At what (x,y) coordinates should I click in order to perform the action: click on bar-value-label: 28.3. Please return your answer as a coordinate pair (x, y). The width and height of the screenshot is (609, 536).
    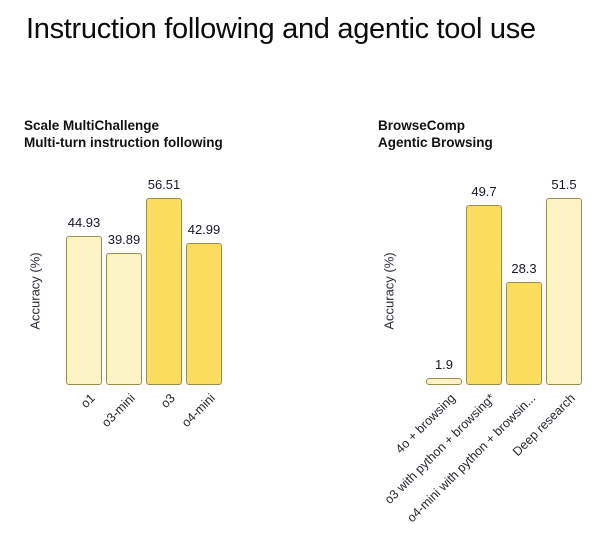
    Looking at the image, I should click on (524, 269).